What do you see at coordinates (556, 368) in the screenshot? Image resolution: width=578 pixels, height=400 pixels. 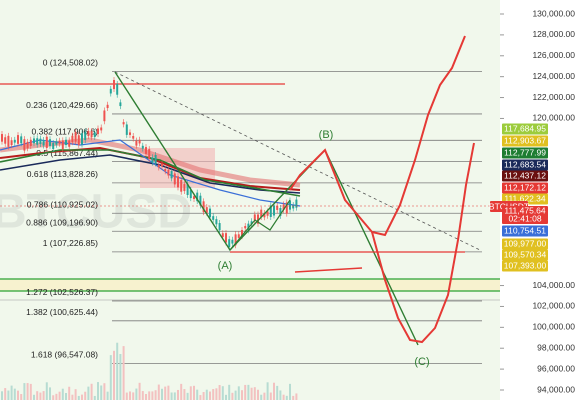 I see `tick-label: 96,000.00` at bounding box center [556, 368].